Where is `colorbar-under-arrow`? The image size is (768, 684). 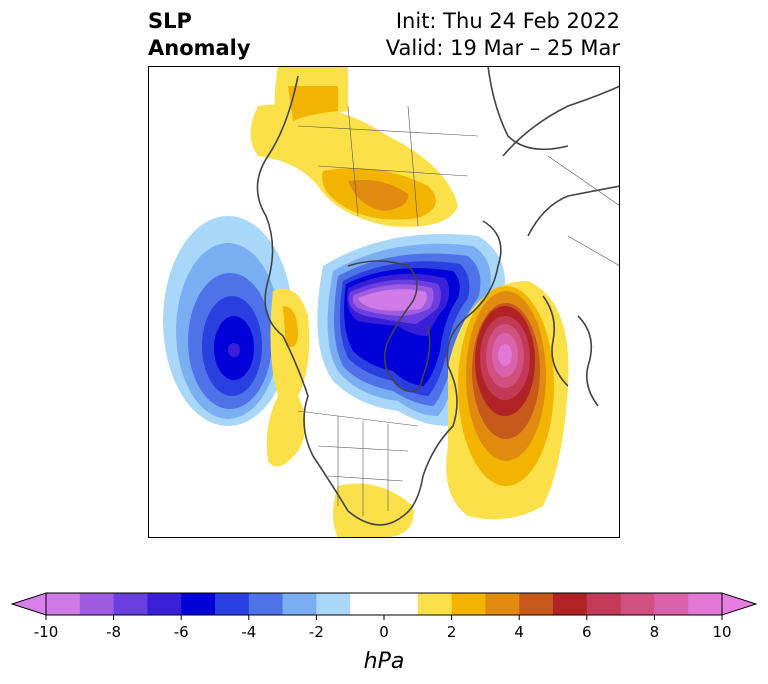 colorbar-under-arrow is located at coordinates (28, 604).